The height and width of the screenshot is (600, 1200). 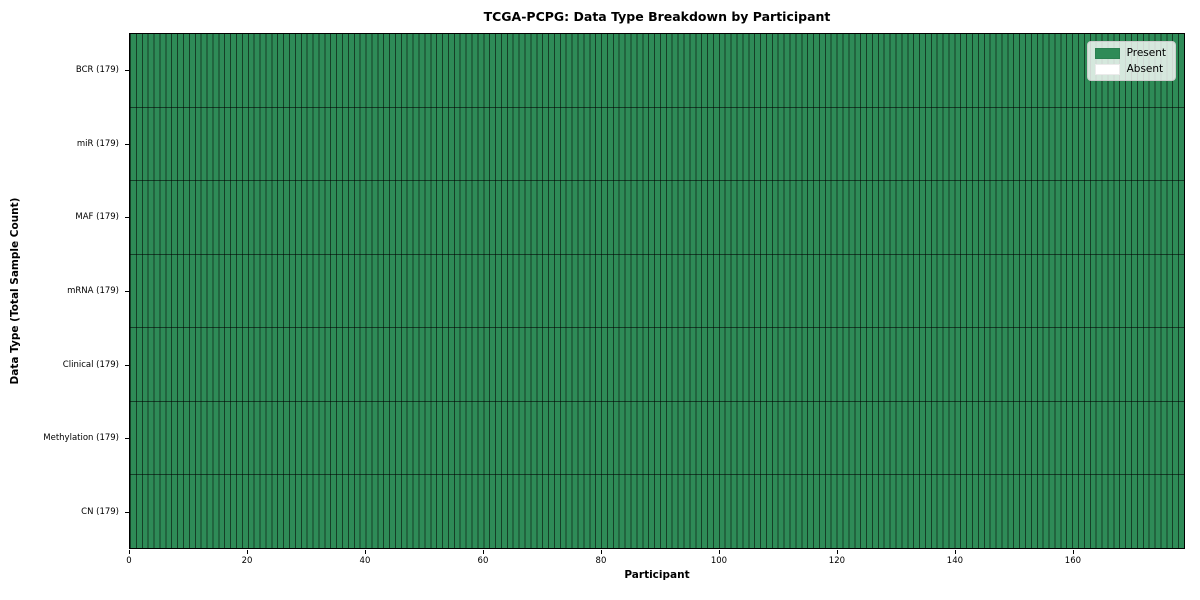 I want to click on heatmap-row-CN, so click(x=657, y=511).